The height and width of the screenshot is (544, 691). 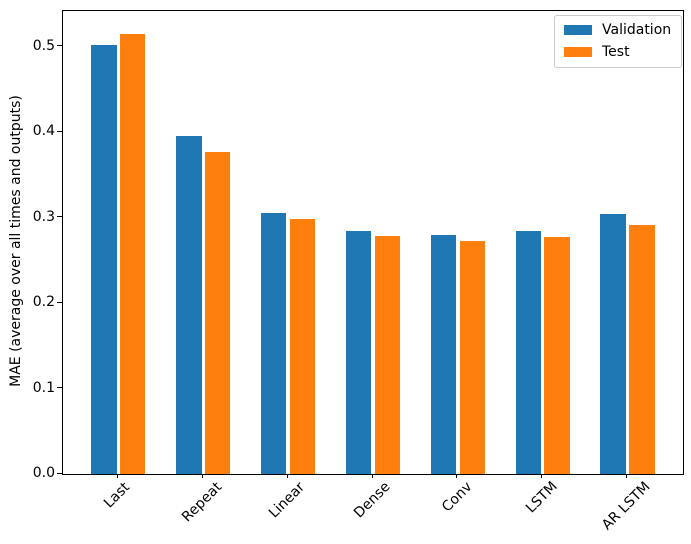 I want to click on x-tick-label-lstm: LSTM, so click(x=542, y=497).